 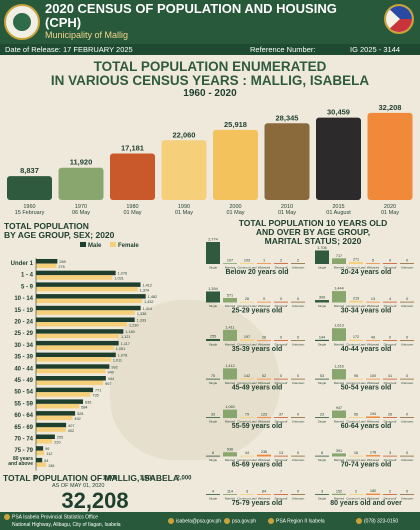 I want to click on census-bar-1980, so click(x=132, y=176).